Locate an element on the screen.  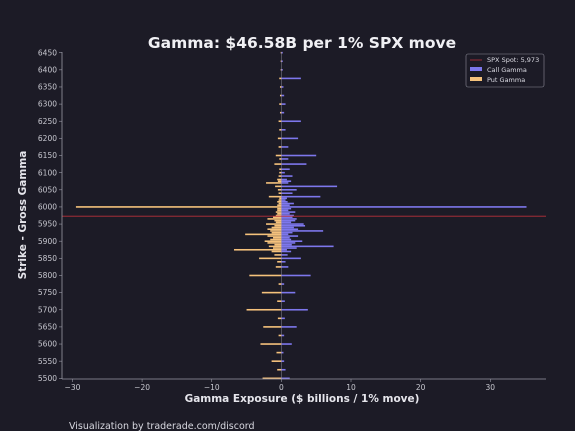
y-tick-label: 5750 is located at coordinates (47, 292).